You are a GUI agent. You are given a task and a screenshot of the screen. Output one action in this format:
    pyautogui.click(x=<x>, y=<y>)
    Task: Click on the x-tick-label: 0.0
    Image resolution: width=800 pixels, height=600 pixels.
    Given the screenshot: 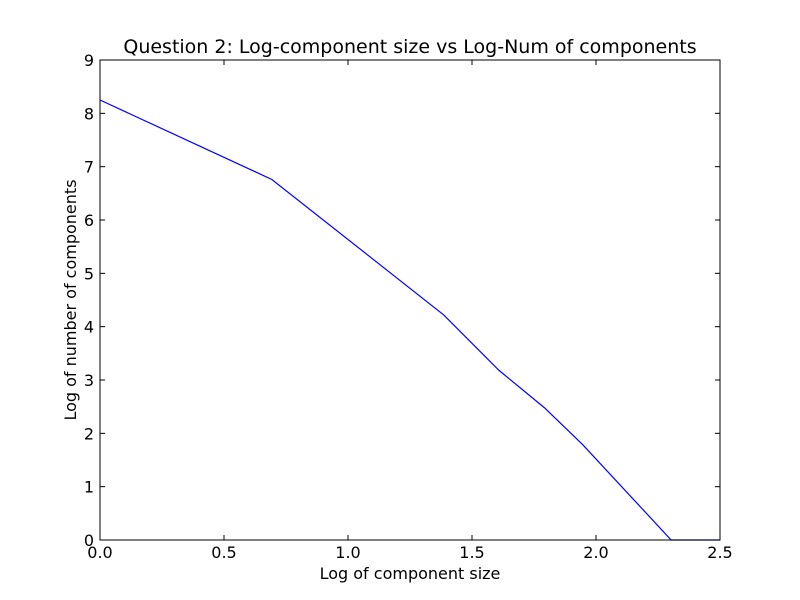 What is the action you would take?
    pyautogui.click(x=99, y=552)
    